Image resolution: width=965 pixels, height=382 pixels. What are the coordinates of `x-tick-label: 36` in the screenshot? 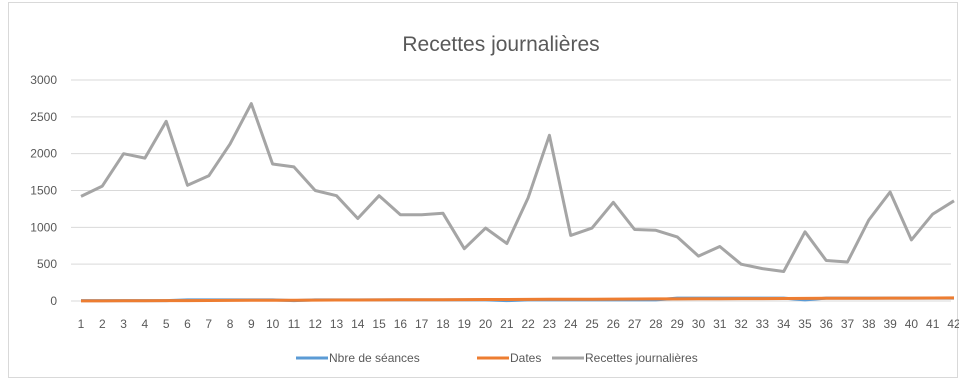 It's located at (827, 324).